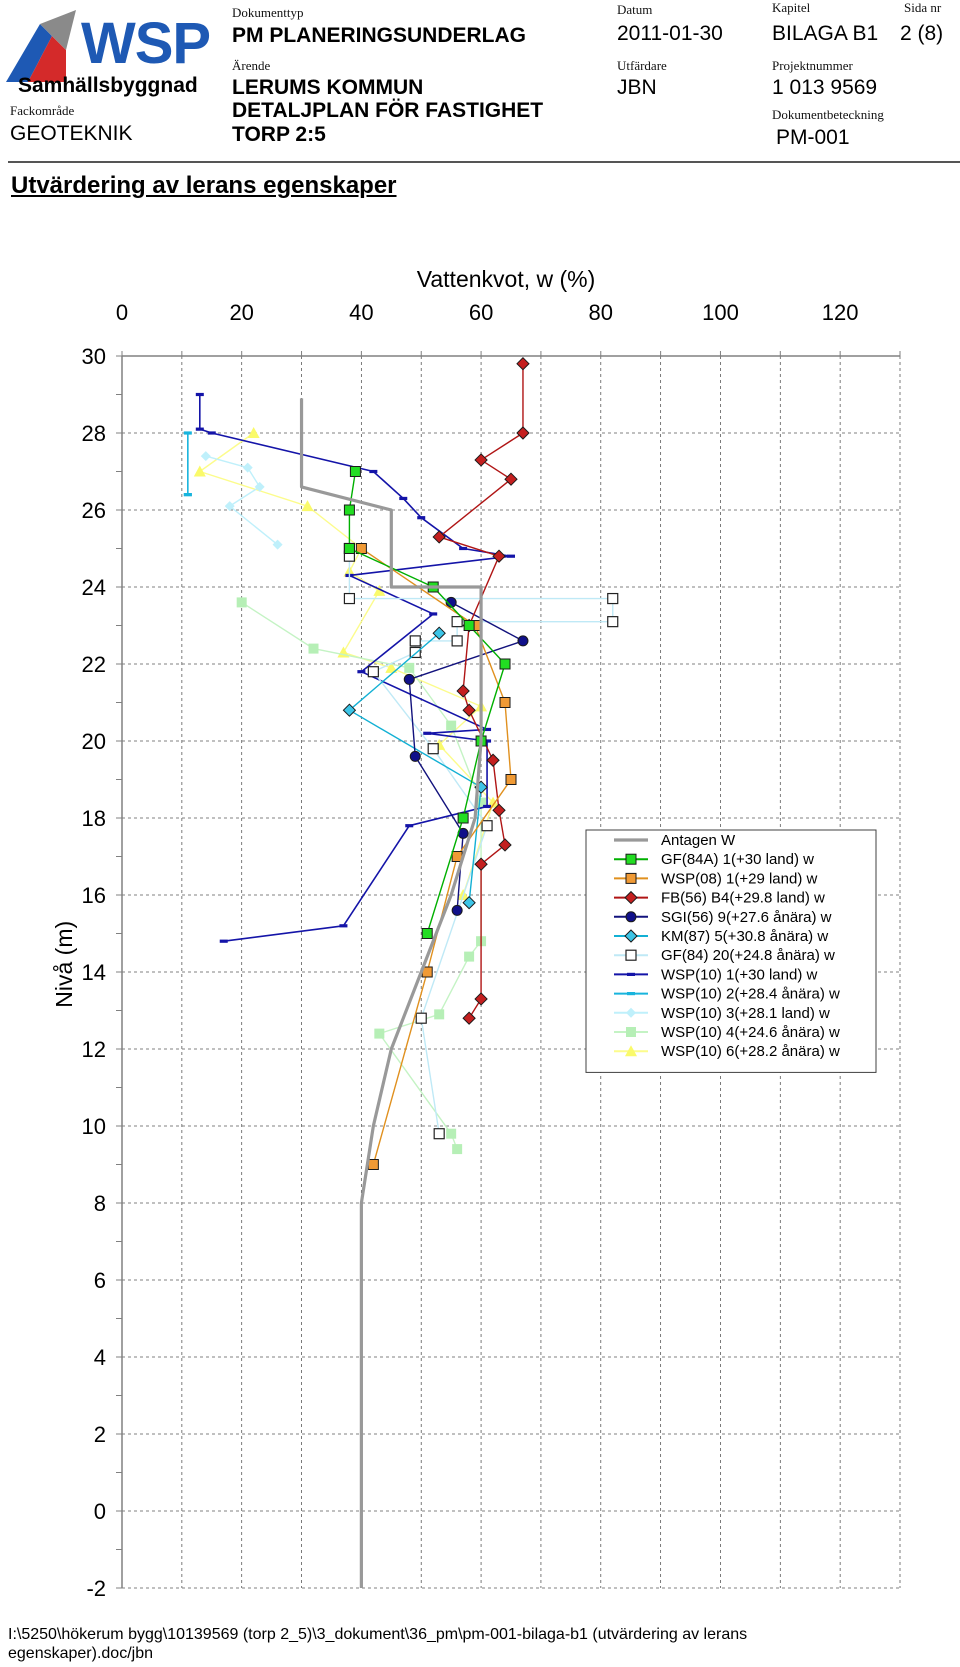  What do you see at coordinates (94, 587) in the screenshot?
I see `y-tick-label: 24` at bounding box center [94, 587].